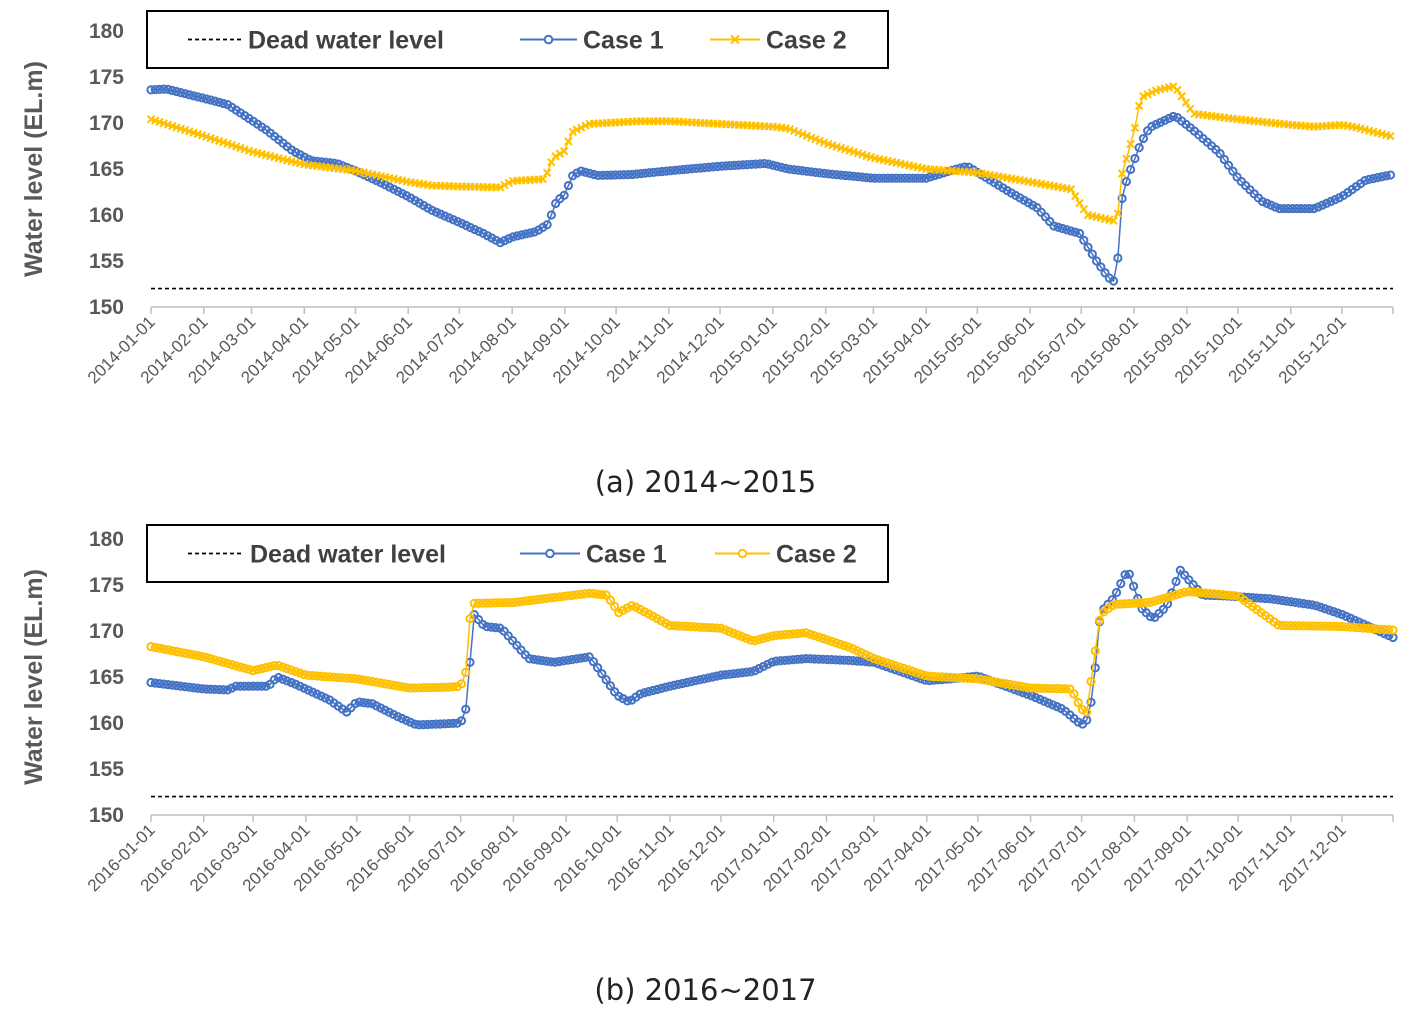  I want to click on y-tick-label: 175, so click(106, 77).